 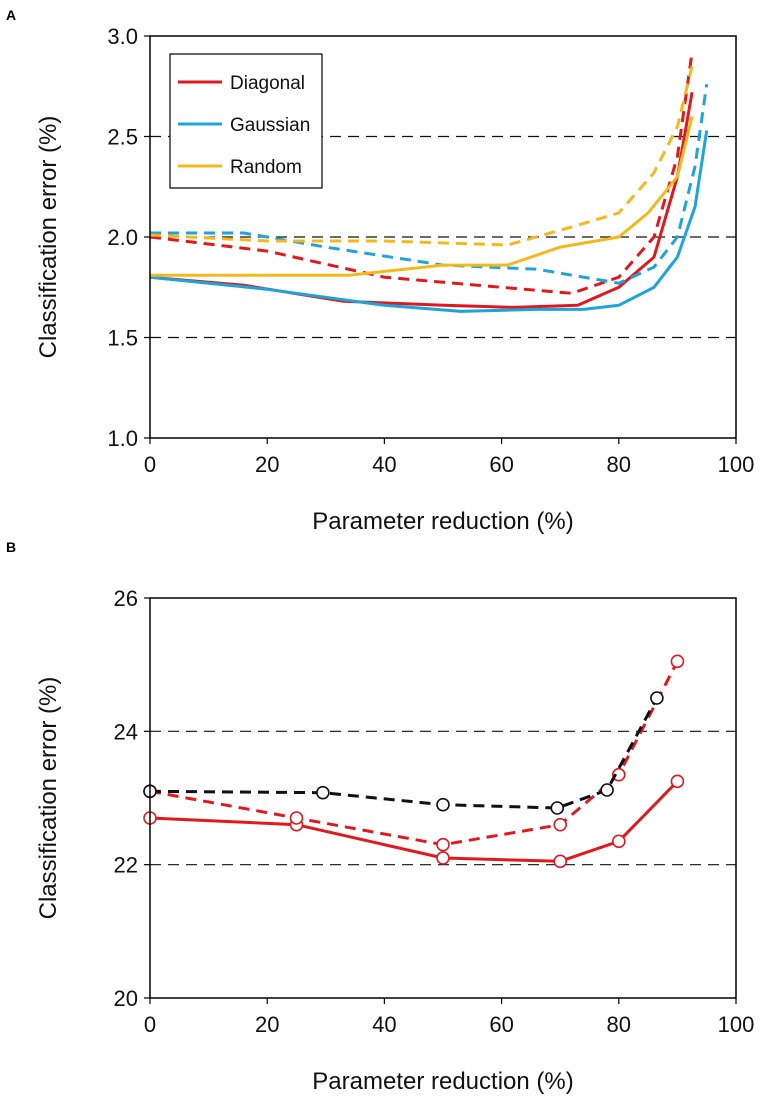 I want to click on panel-b-x-ticks: 0 20 40 60 80 100, so click(x=449, y=1017).